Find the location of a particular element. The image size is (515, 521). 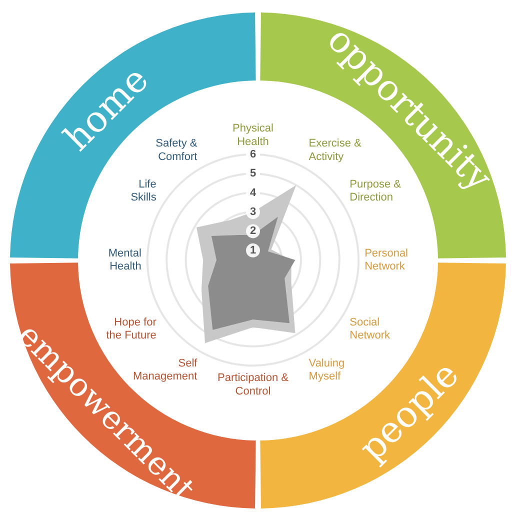

spoke-label: Safety & Comfort is located at coordinates (177, 150).